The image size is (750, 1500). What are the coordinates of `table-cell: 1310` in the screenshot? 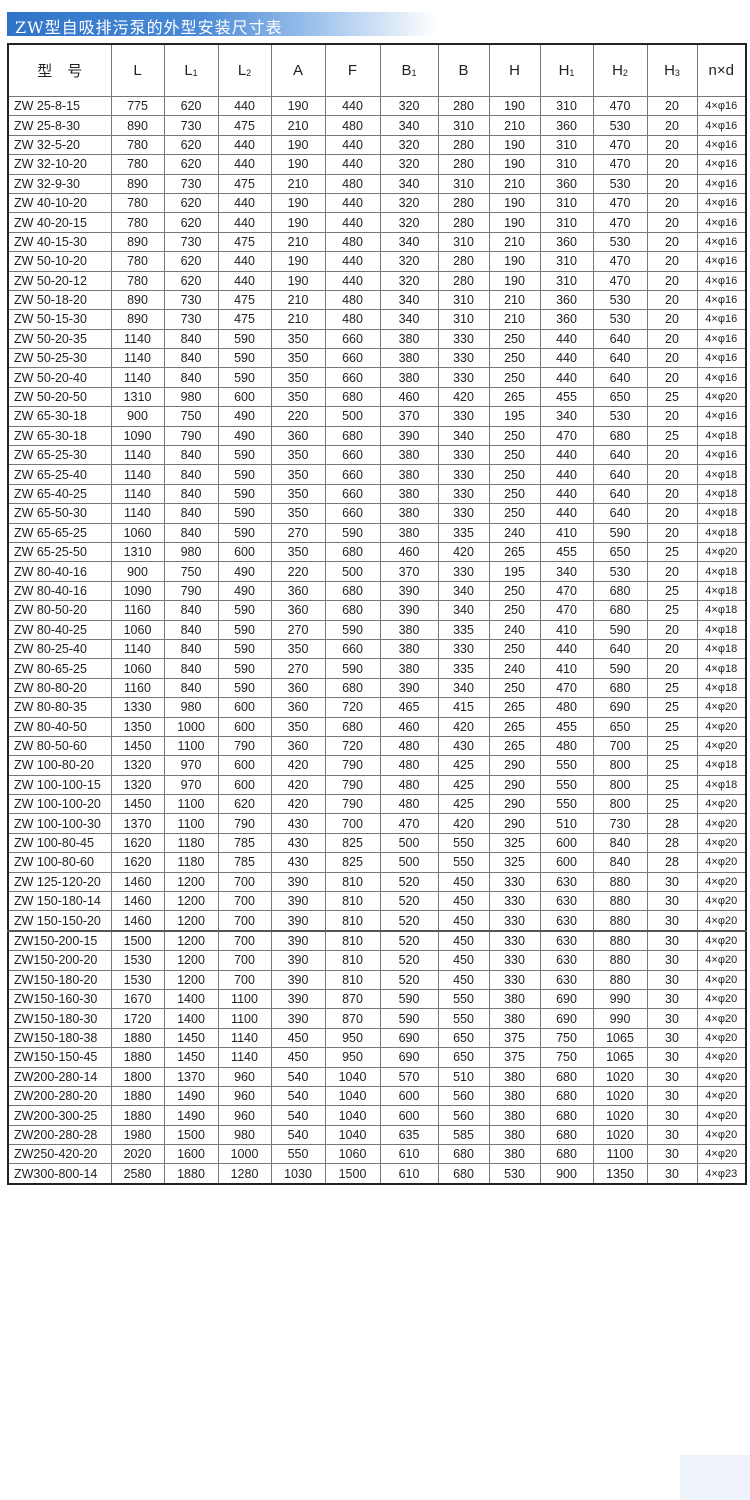 It's located at (137, 552).